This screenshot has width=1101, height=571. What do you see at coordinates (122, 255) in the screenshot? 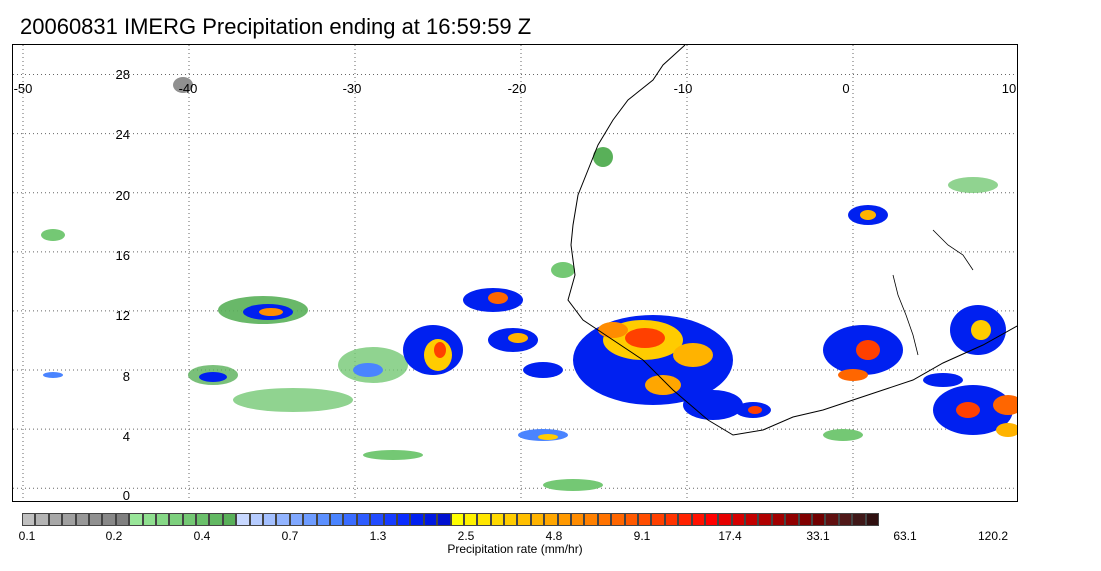
I see `lat-tick-label: 16` at bounding box center [122, 255].